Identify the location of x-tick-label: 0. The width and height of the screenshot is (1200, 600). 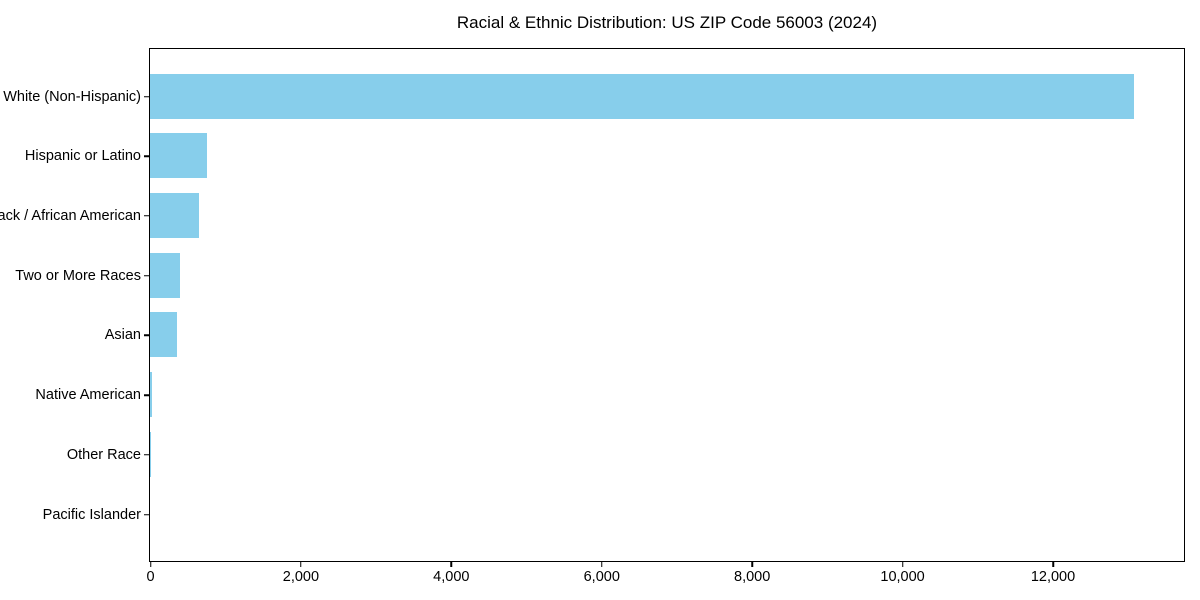
(150, 577).